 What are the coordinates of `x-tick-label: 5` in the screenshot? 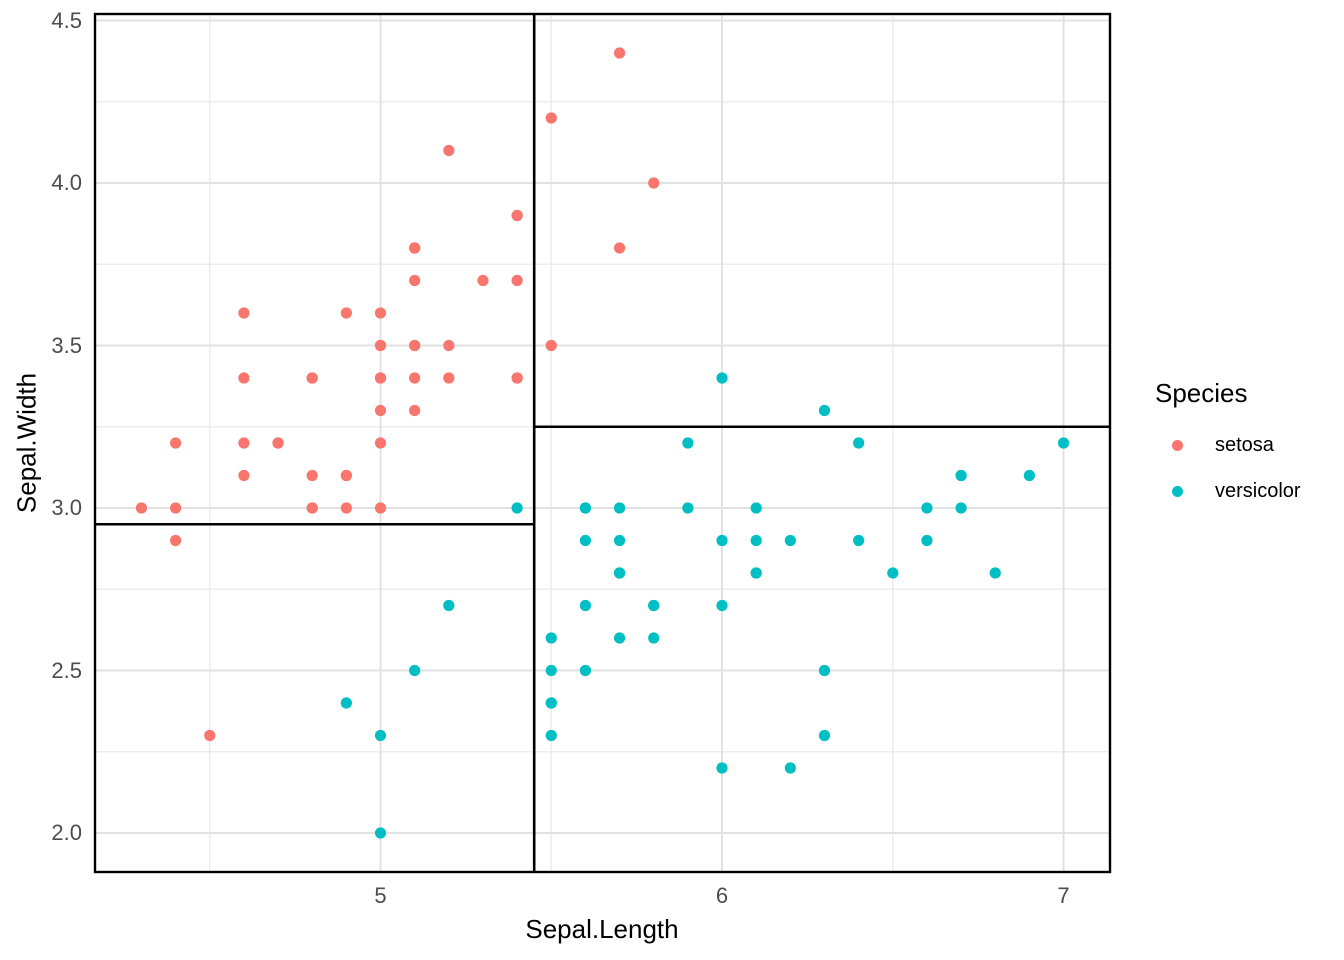 It's located at (380, 895).